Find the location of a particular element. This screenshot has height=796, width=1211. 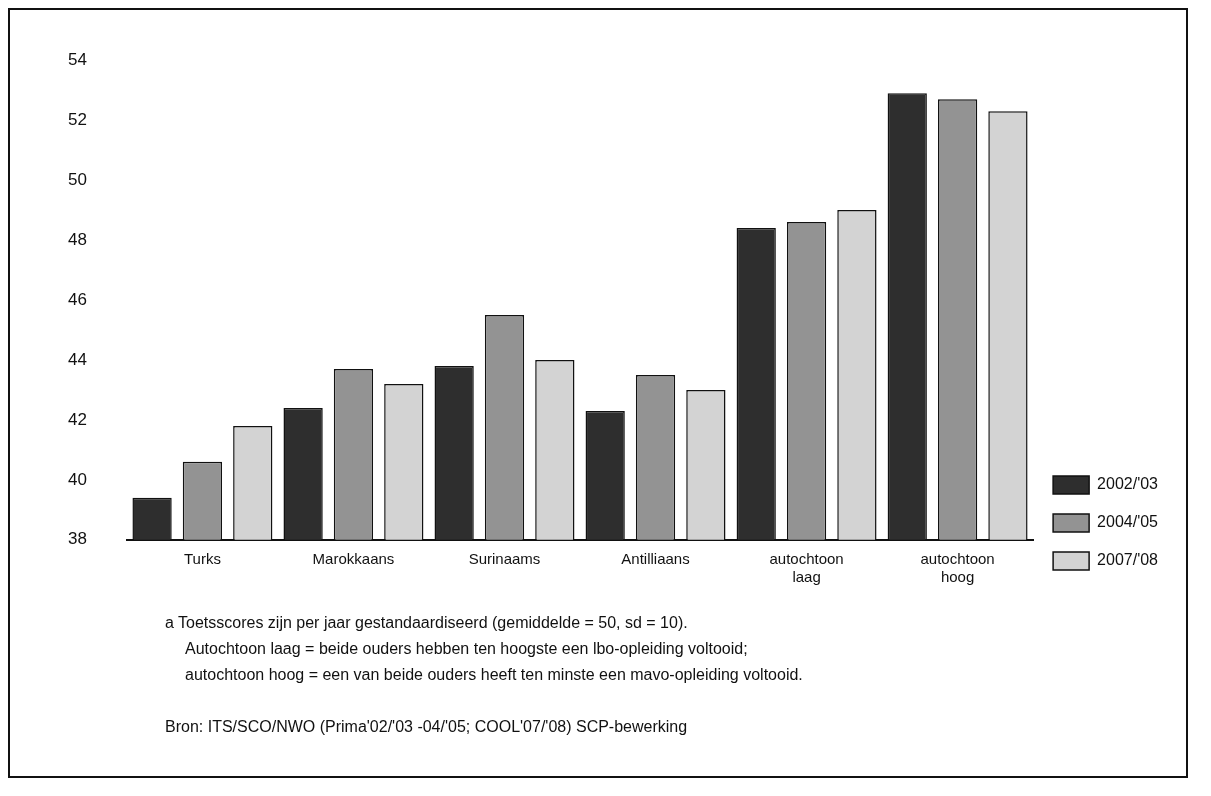

x-tick-label: Surinaams is located at coordinates (504, 558).